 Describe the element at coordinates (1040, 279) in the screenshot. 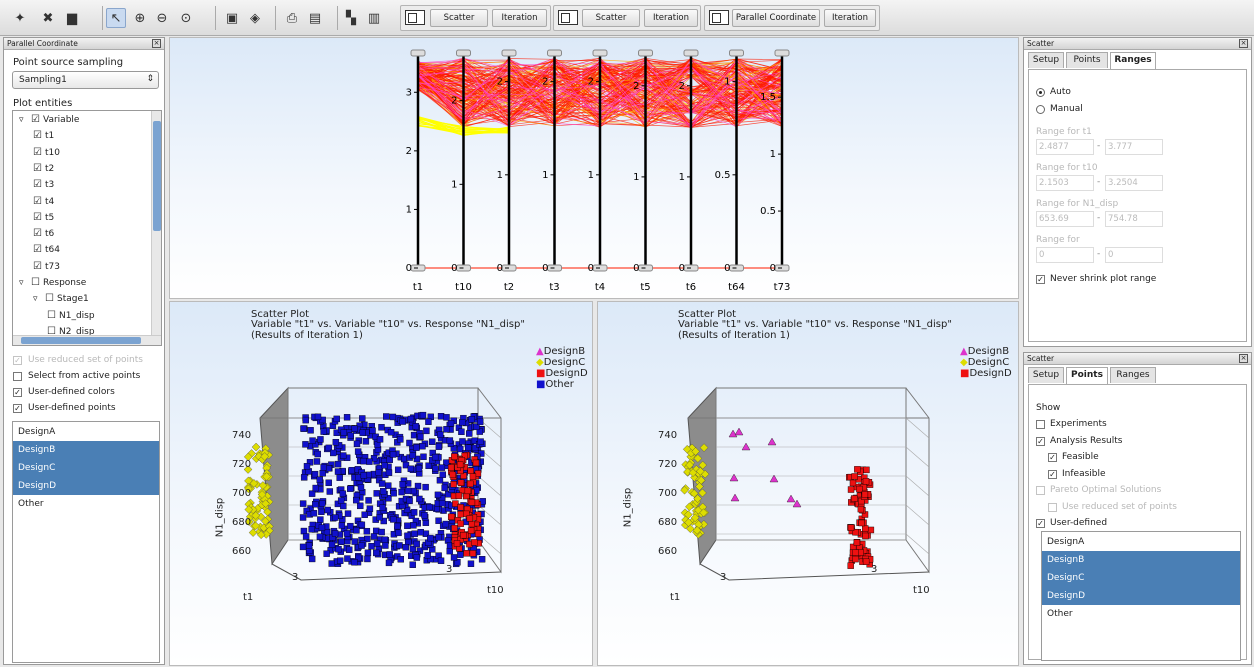

I see `never-shrink-checkbox: ✓` at that location.